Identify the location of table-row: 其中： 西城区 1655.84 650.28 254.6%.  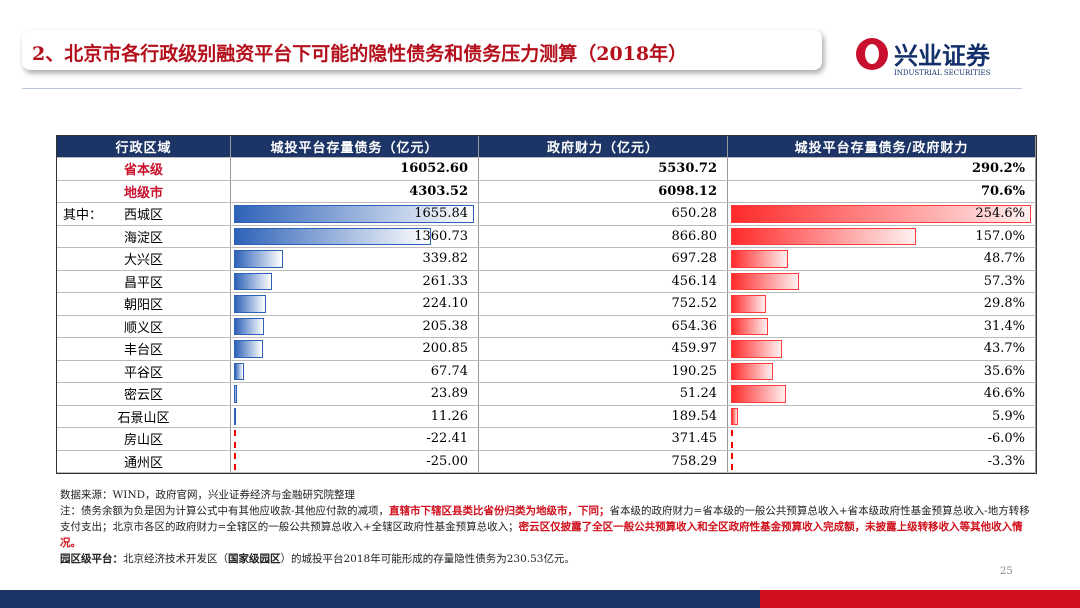
(546, 214).